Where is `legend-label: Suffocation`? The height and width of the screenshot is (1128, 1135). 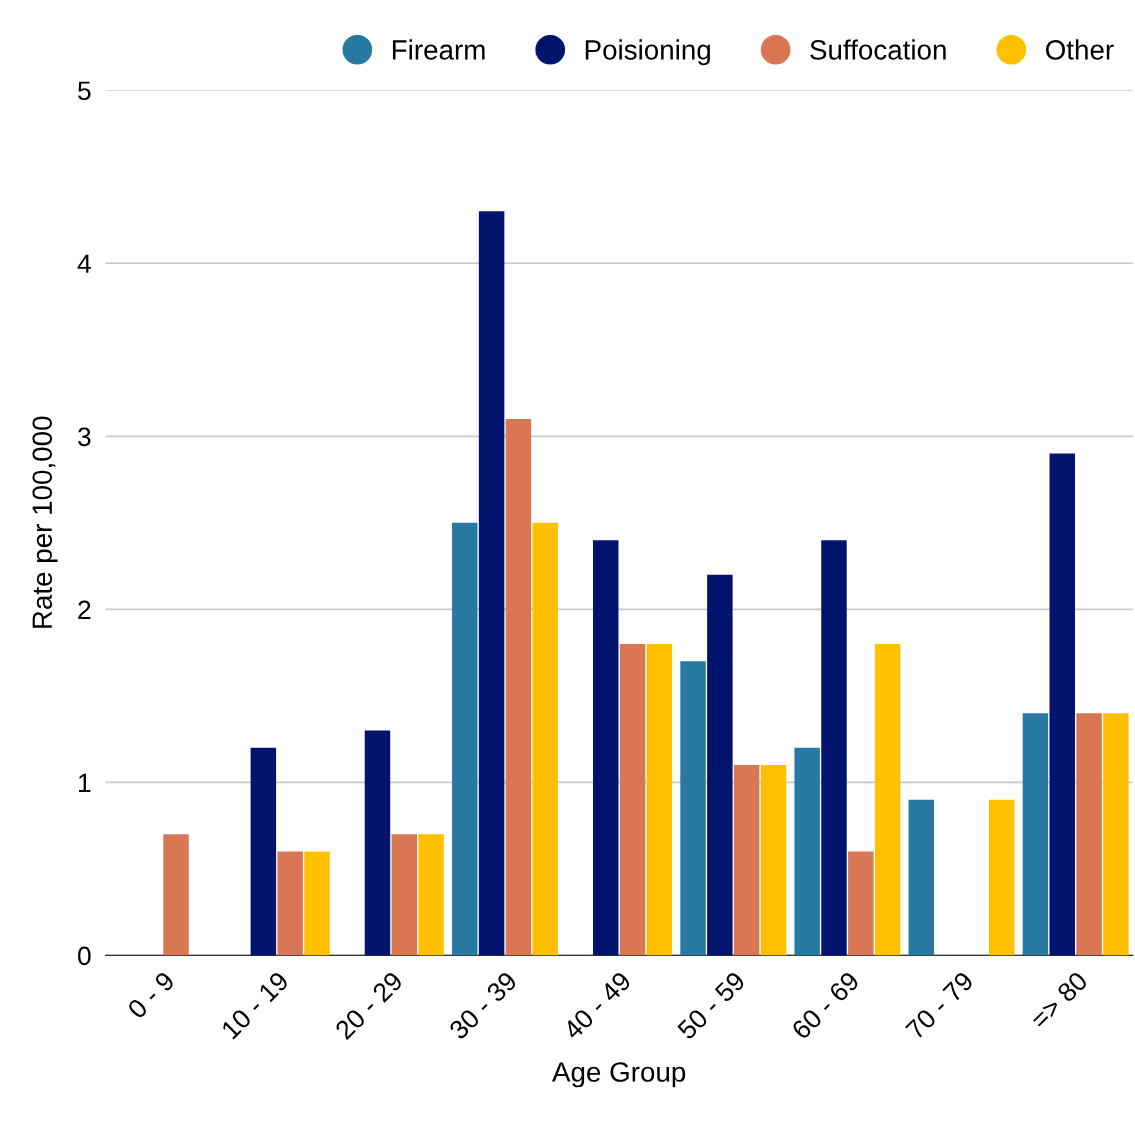
legend-label: Suffocation is located at coordinates (878, 49).